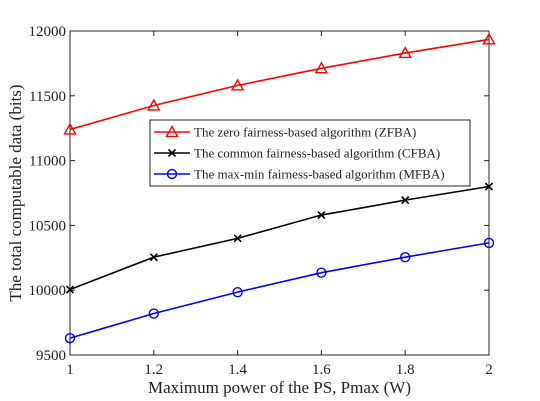  What do you see at coordinates (405, 370) in the screenshot?
I see `x-tick-label: 1.8` at bounding box center [405, 370].